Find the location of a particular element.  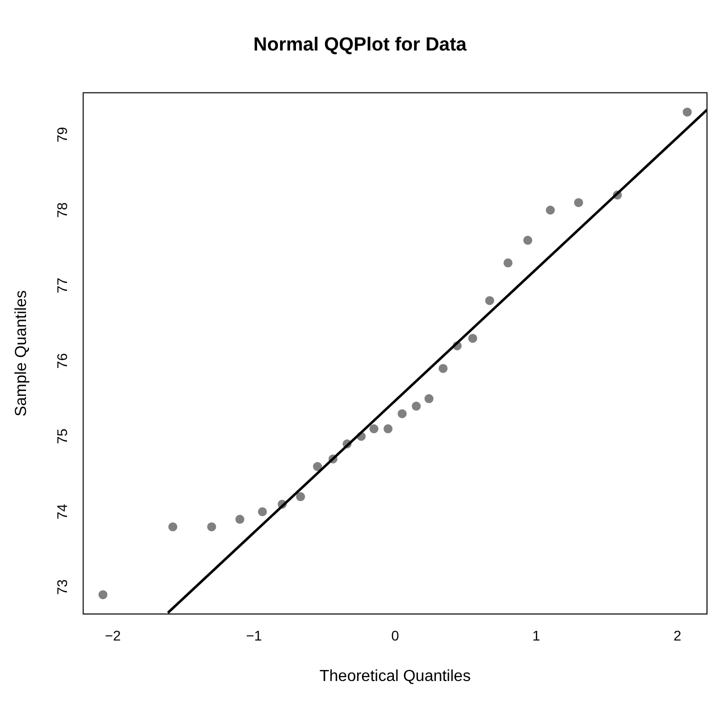

x-axis-title: Theoretical Quantiles is located at coordinates (395, 676).